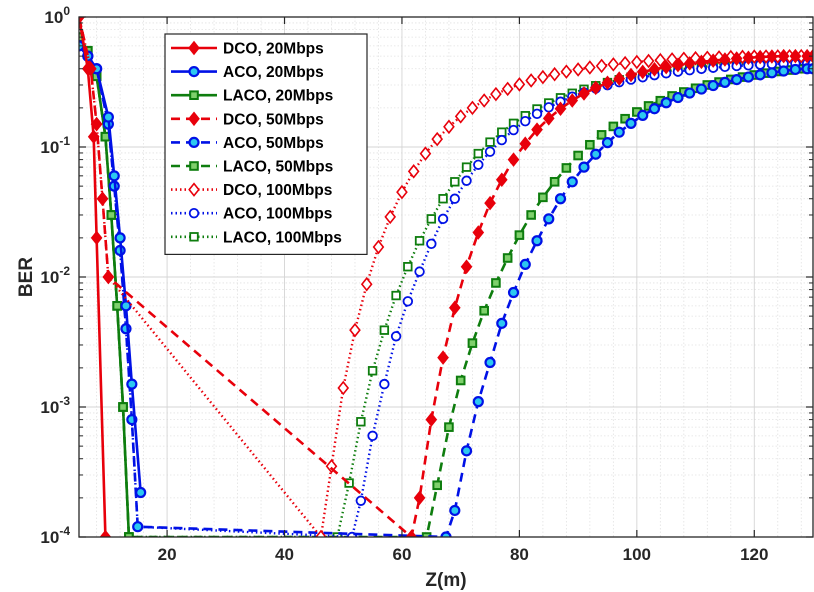 This screenshot has width=814, height=592. Describe the element at coordinates (247, 72) in the screenshot. I see `legend-item: ACO, 20Mbps` at that location.